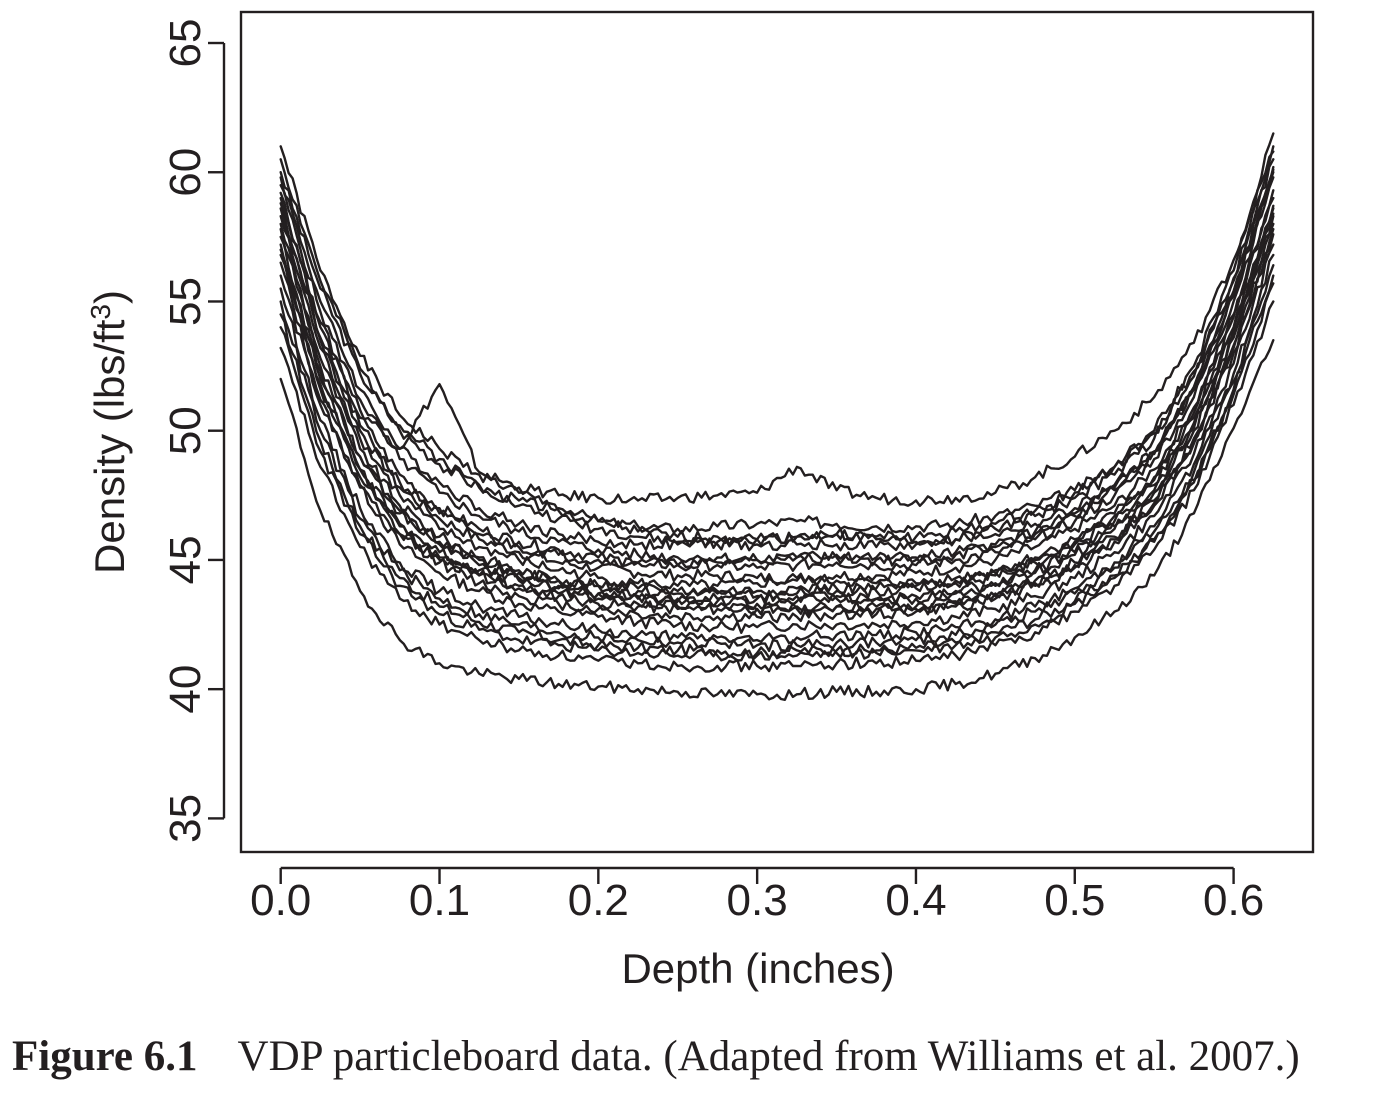 The width and height of the screenshot is (1380, 1102). What do you see at coordinates (100, 312) in the screenshot?
I see `y-axis-title-sup: 3` at bounding box center [100, 312].